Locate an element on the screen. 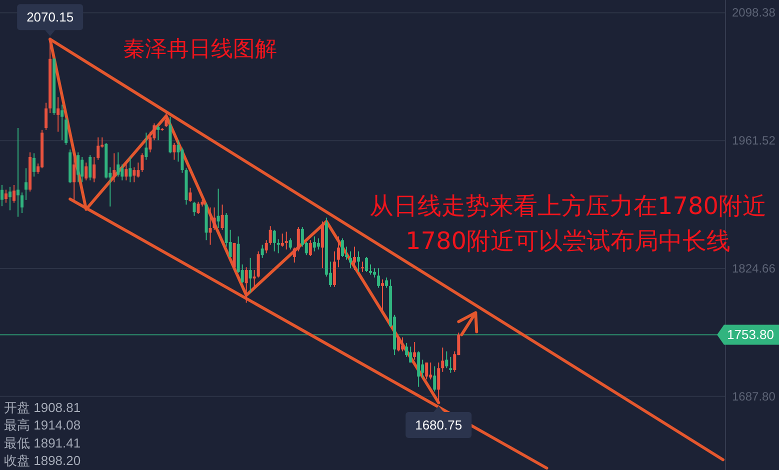 This screenshot has width=779, height=470. y-tick-label: 1824.66 is located at coordinates (754, 269).